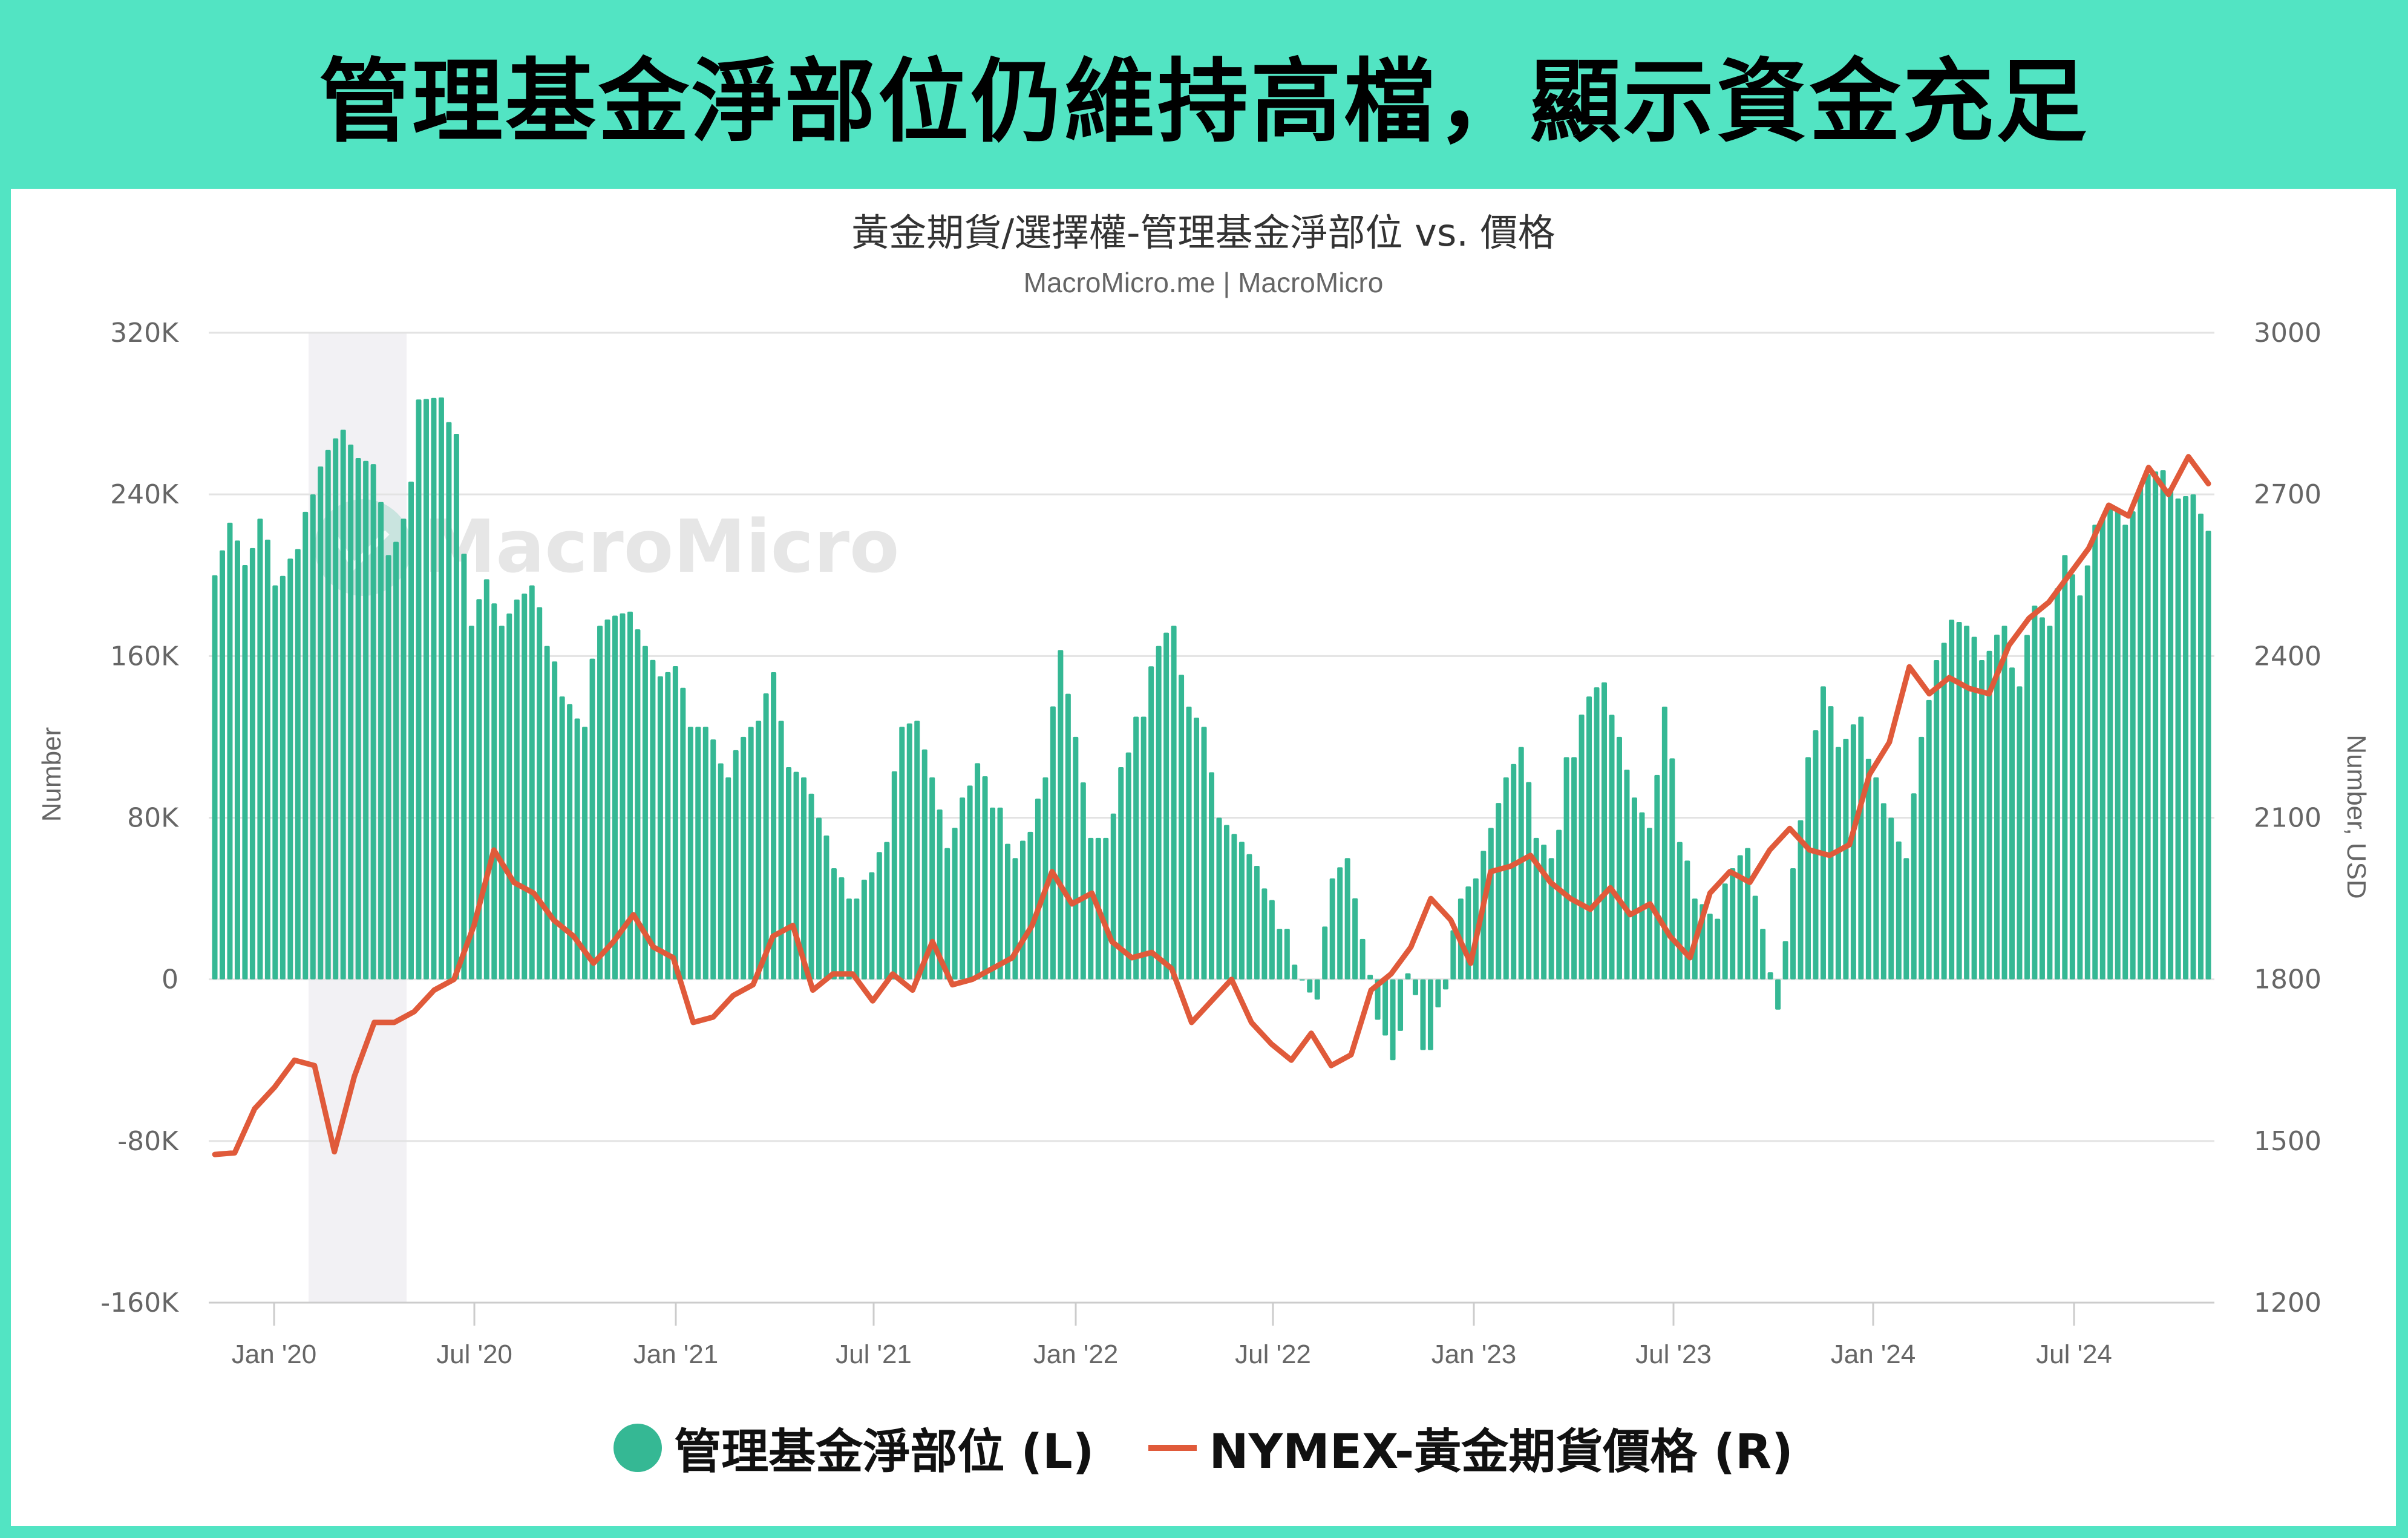  What do you see at coordinates (2287, 656) in the screenshot?
I see `right-tick-label: 2400` at bounding box center [2287, 656].